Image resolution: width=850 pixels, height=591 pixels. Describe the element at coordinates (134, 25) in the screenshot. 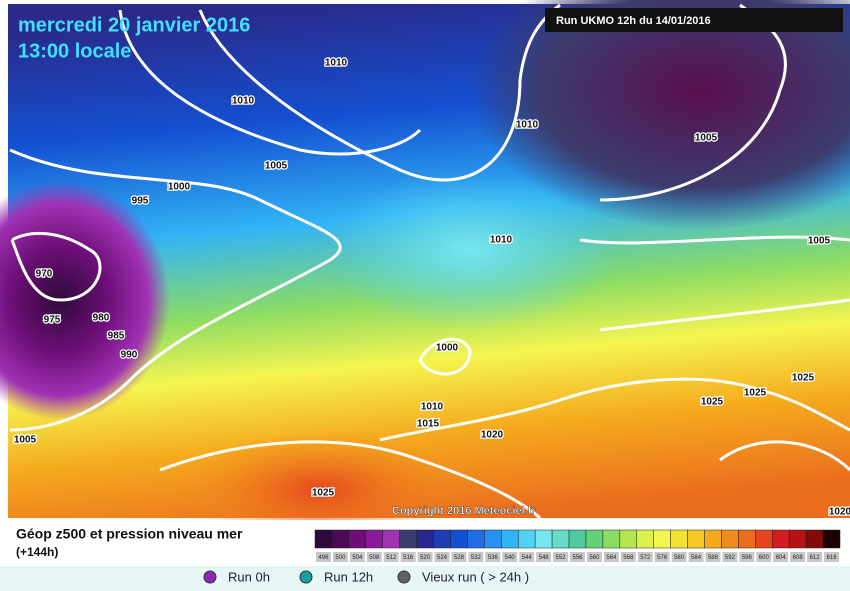

I see `date: mercredi 20 janvier 2016` at that location.